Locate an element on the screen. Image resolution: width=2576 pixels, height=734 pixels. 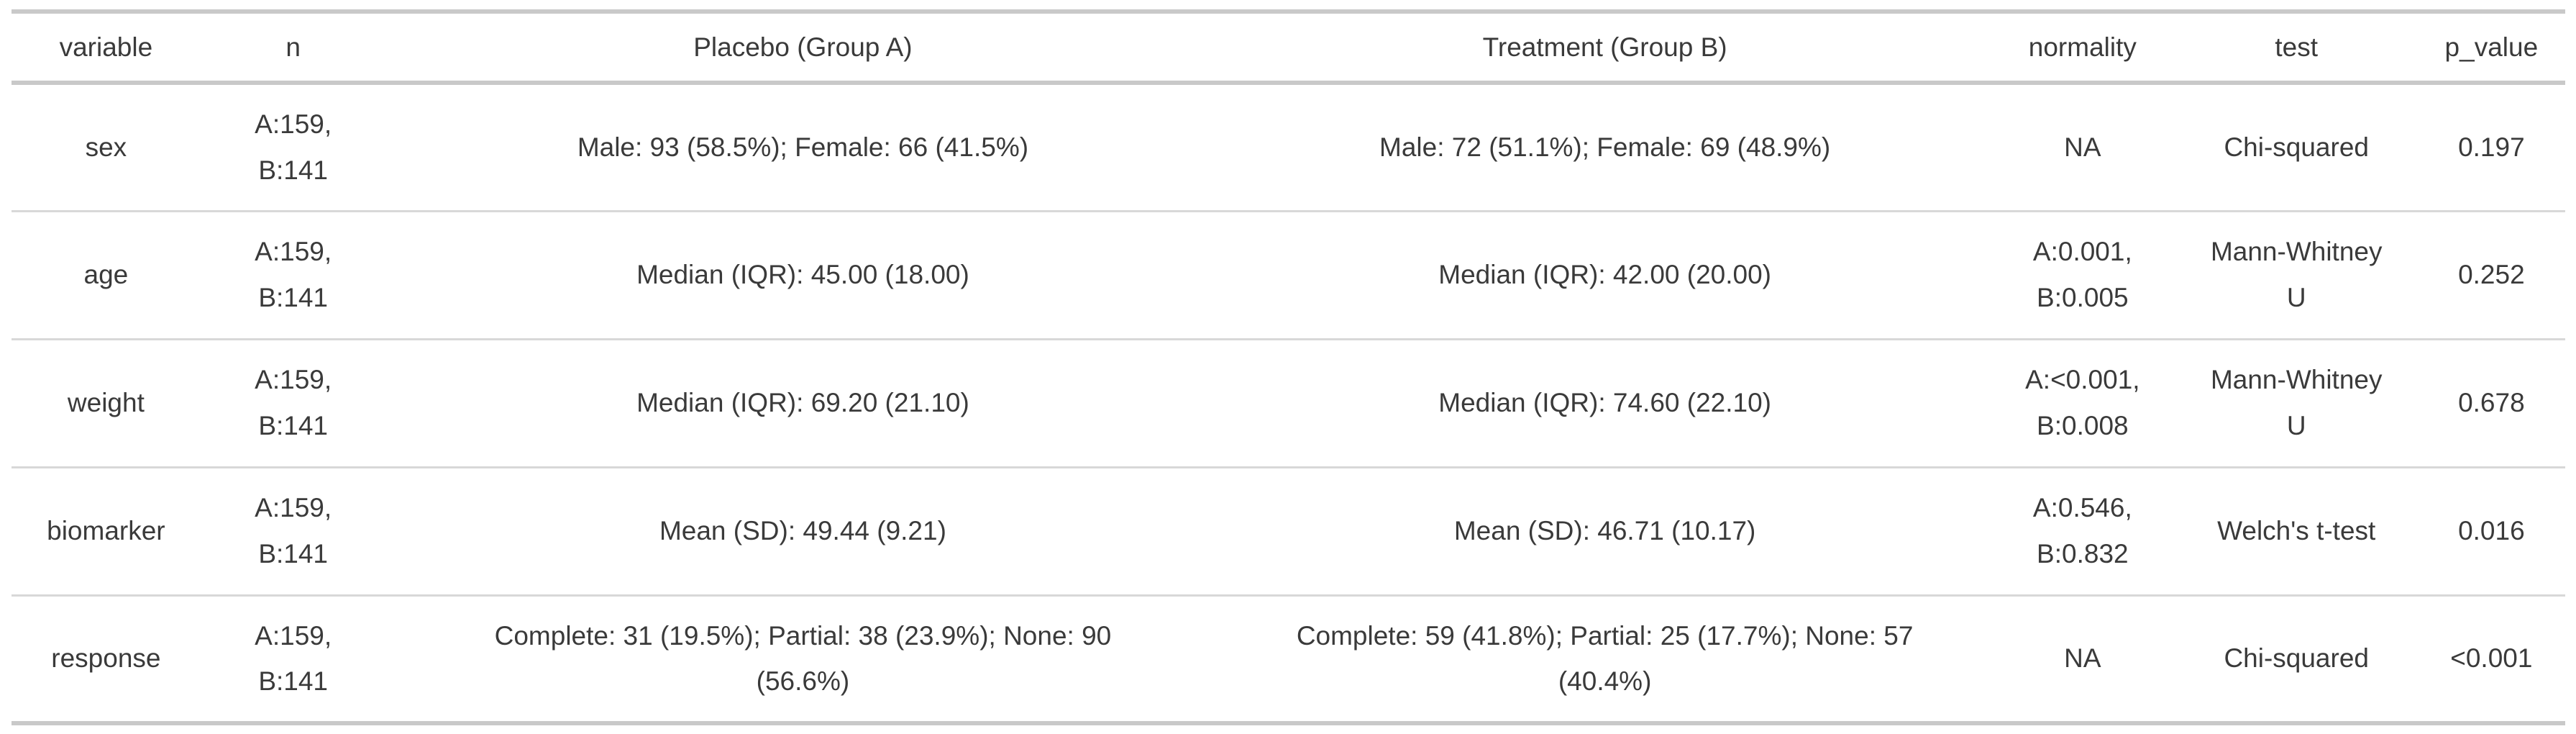
cell-p-value: 0.252 is located at coordinates (2491, 275).